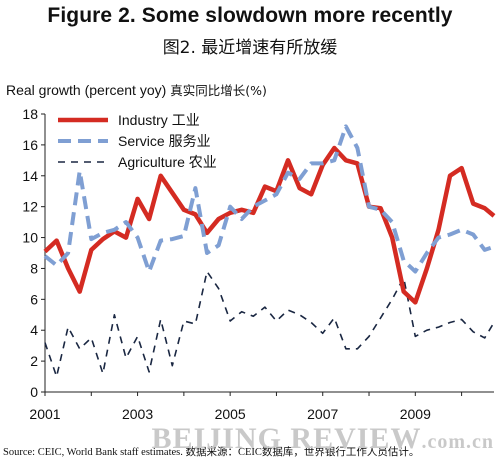 This screenshot has width=500, height=464. What do you see at coordinates (34, 361) in the screenshot?
I see `y-tick-label: 2` at bounding box center [34, 361].